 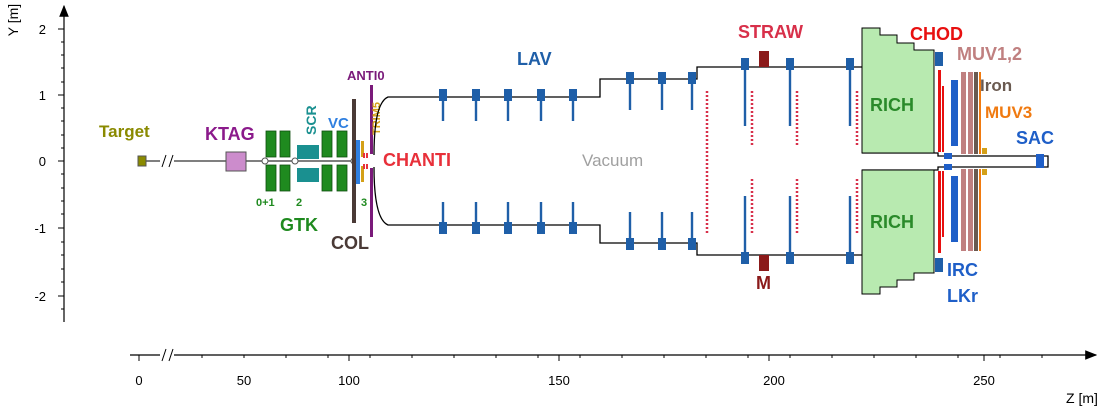 I want to click on rich-lower, so click(x=898, y=232).